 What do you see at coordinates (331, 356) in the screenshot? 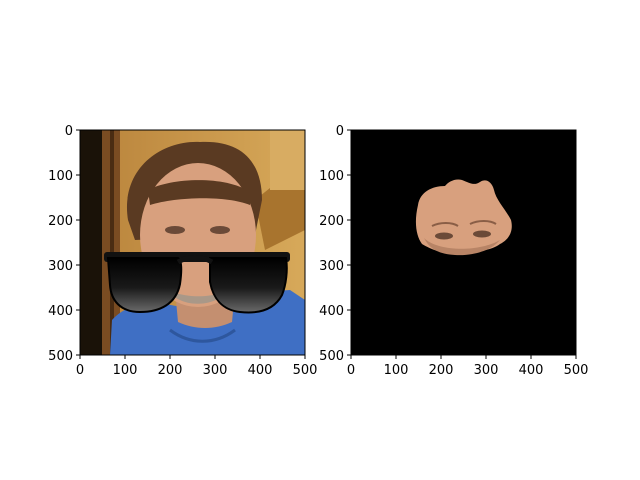
I see `right-y-tick-label: 500` at bounding box center [331, 356].